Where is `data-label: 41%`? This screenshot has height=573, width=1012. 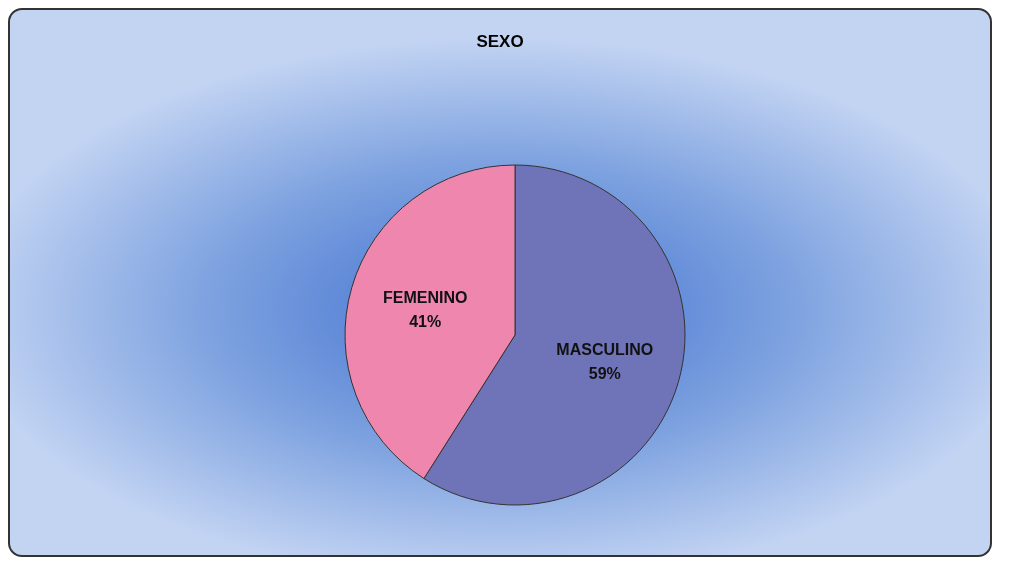
data-label: 41% is located at coordinates (425, 321).